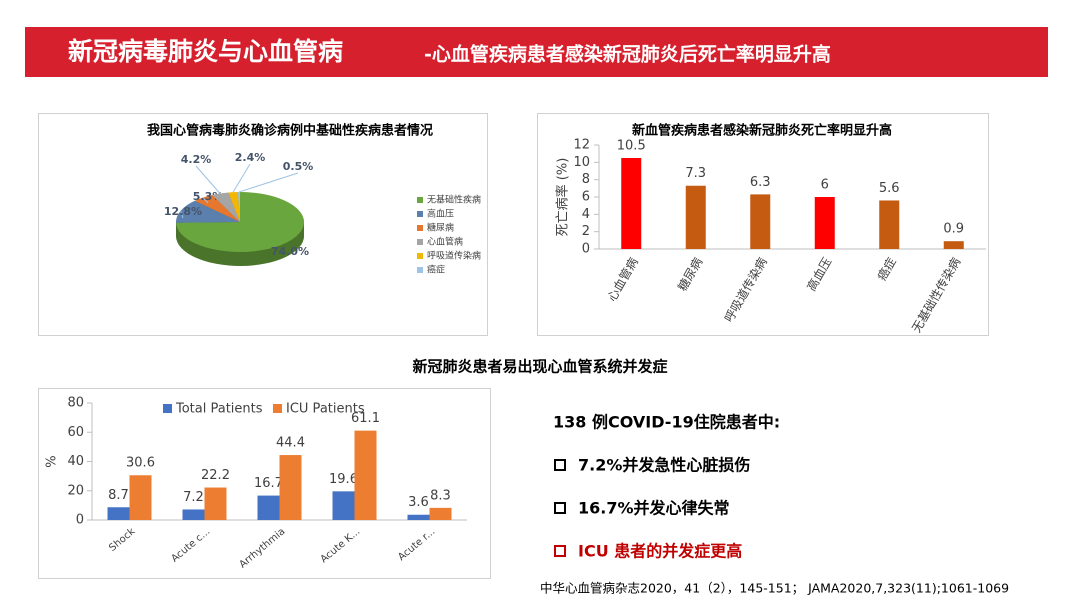 The height and width of the screenshot is (612, 1080). What do you see at coordinates (818, 274) in the screenshot?
I see `x-tick-label: 高血压` at bounding box center [818, 274].